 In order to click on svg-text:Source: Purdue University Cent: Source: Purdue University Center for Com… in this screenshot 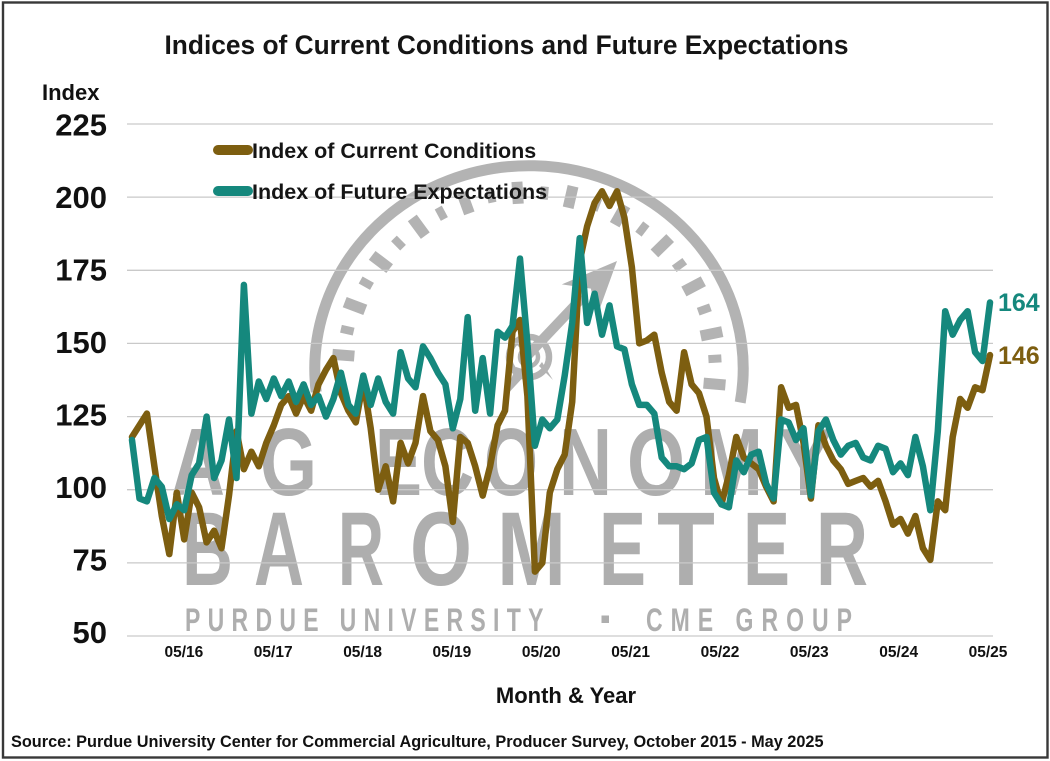, I will do `click(417, 742)`.